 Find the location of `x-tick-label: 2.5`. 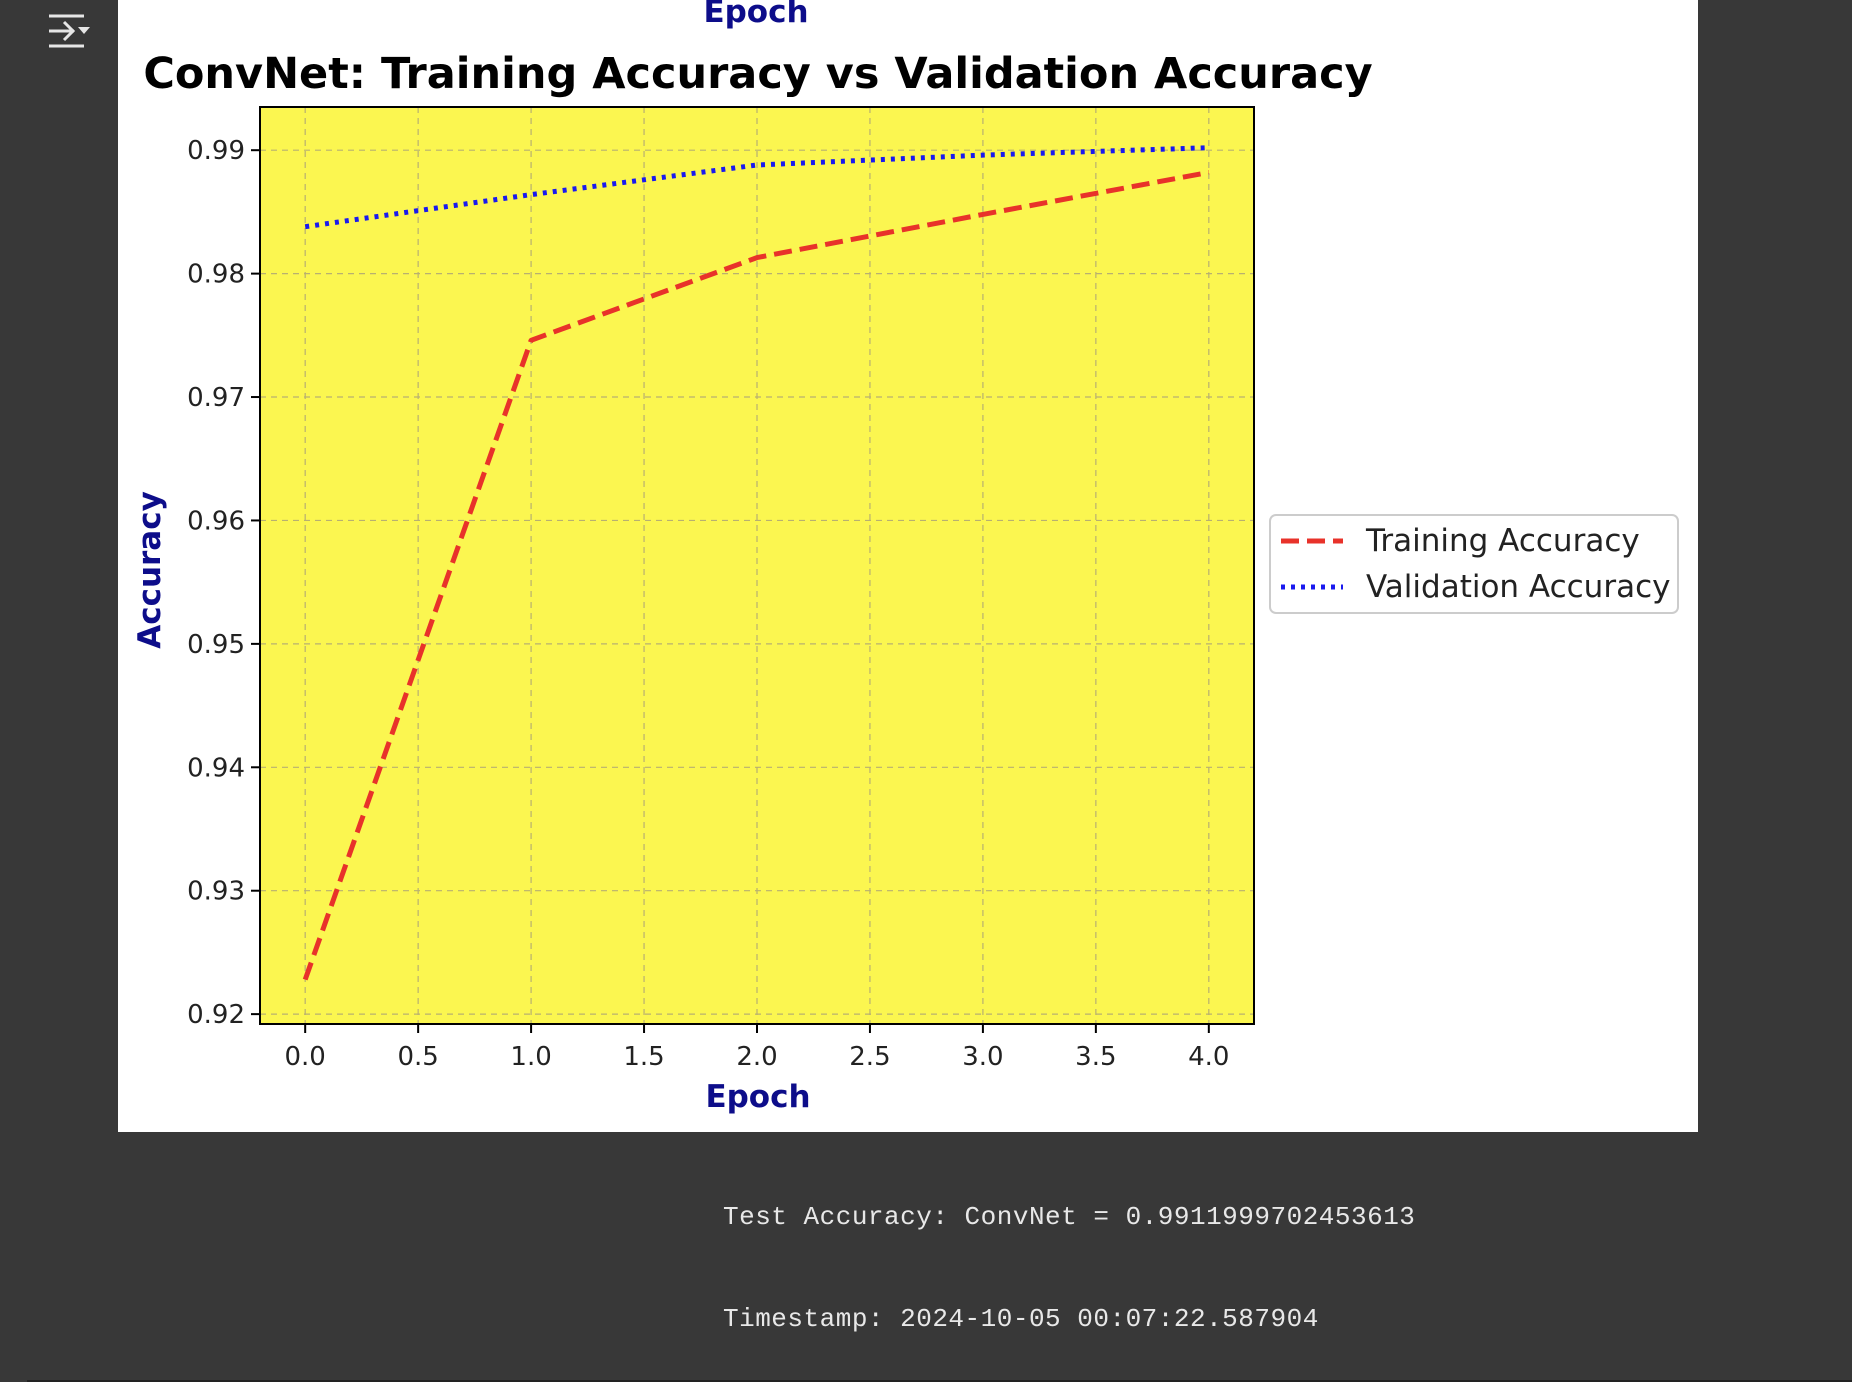

x-tick-label: 2.5 is located at coordinates (869, 1057).